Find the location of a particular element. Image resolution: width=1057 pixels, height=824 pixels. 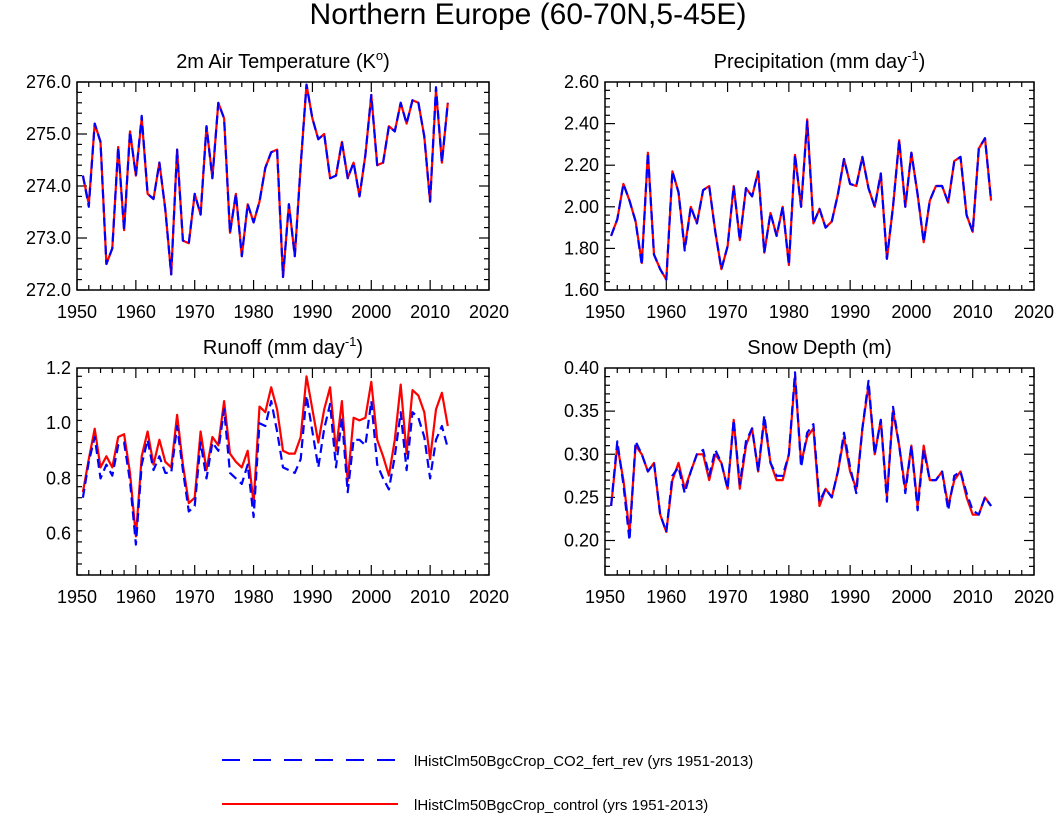

precipitation-series-co2-fert-rev is located at coordinates (801, 200).